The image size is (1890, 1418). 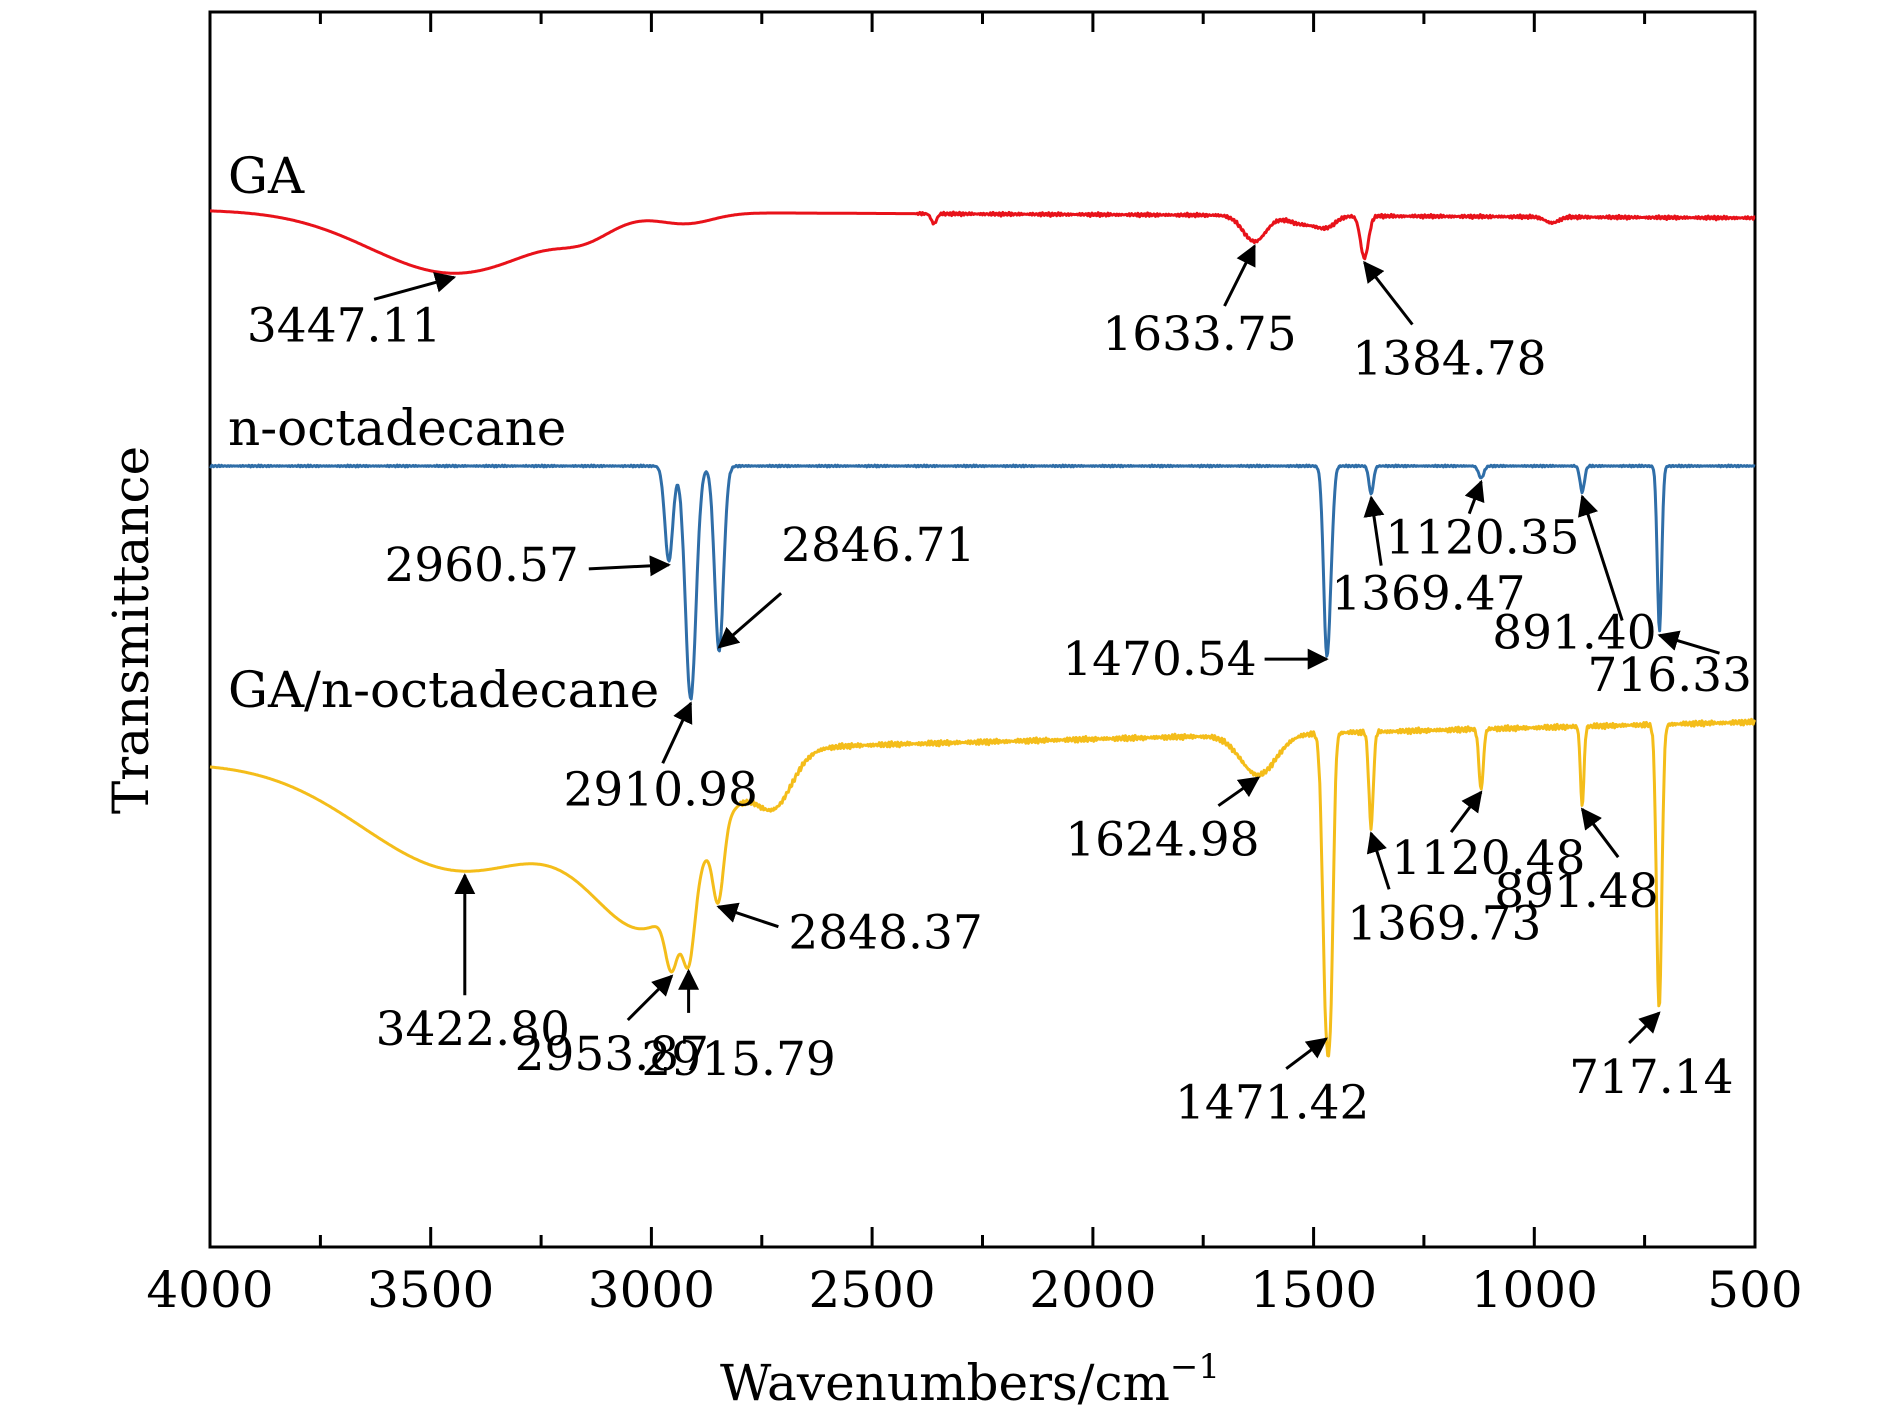 I want to click on peak-label: 2960.57, so click(x=481, y=565).